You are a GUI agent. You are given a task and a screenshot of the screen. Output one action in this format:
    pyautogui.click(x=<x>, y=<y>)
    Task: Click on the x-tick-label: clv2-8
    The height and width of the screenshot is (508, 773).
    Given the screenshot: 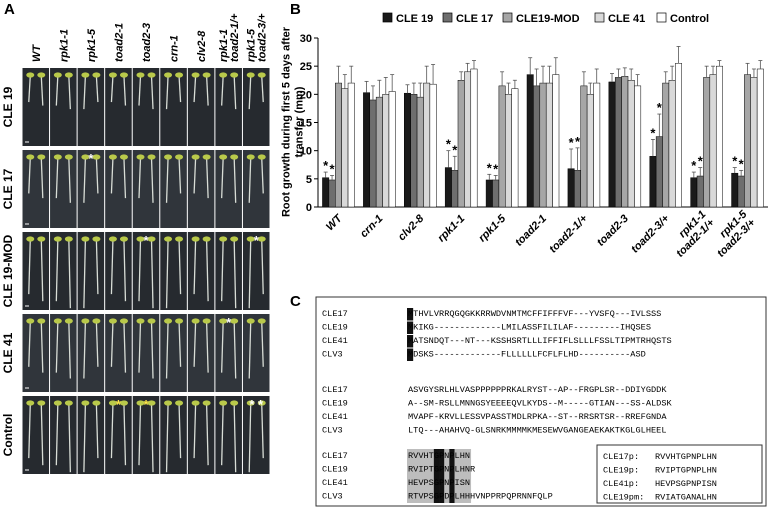 What is the action you would take?
    pyautogui.click(x=411, y=227)
    